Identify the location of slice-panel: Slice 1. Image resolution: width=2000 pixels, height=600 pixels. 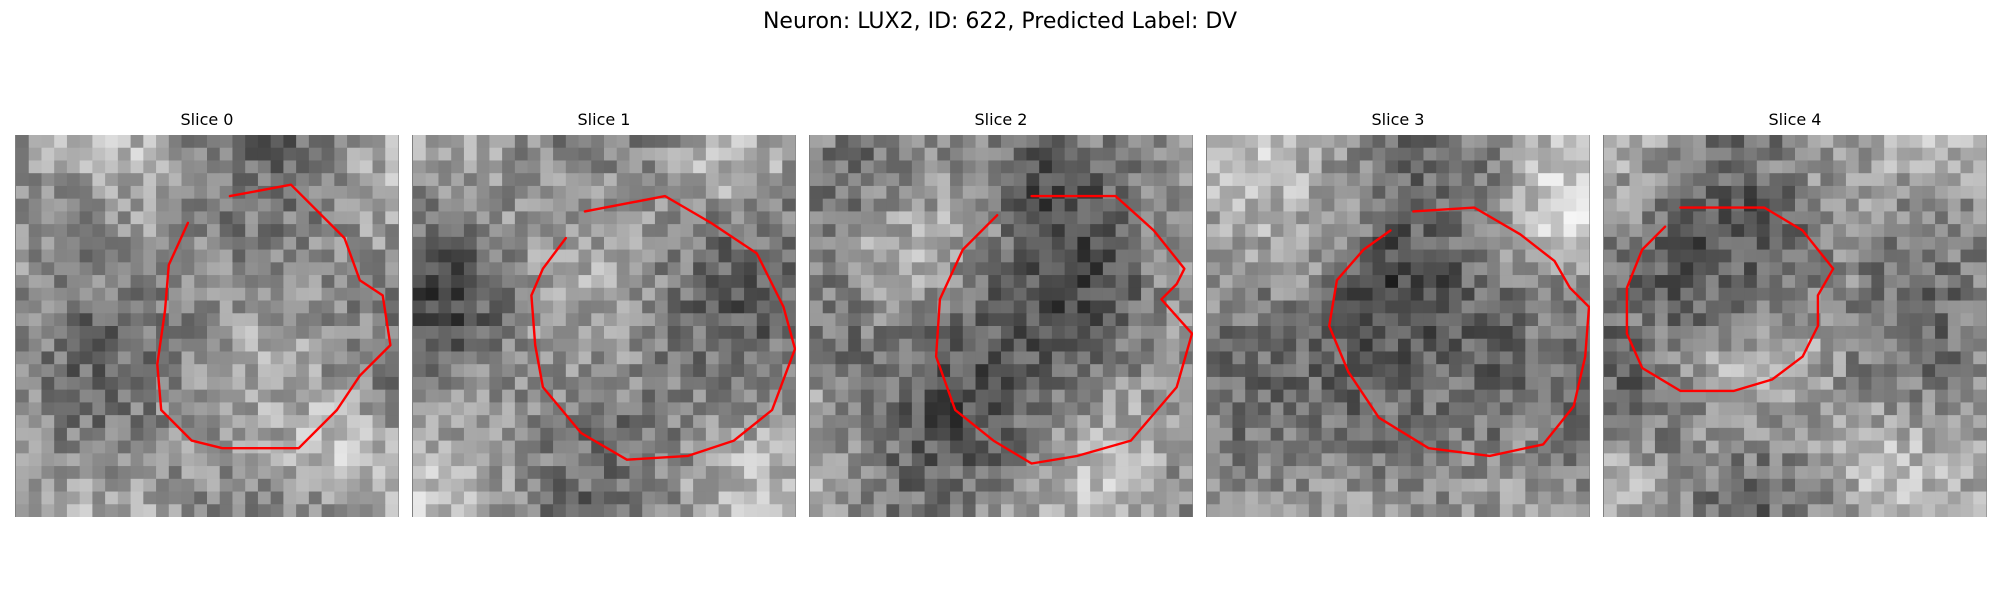
(604, 313).